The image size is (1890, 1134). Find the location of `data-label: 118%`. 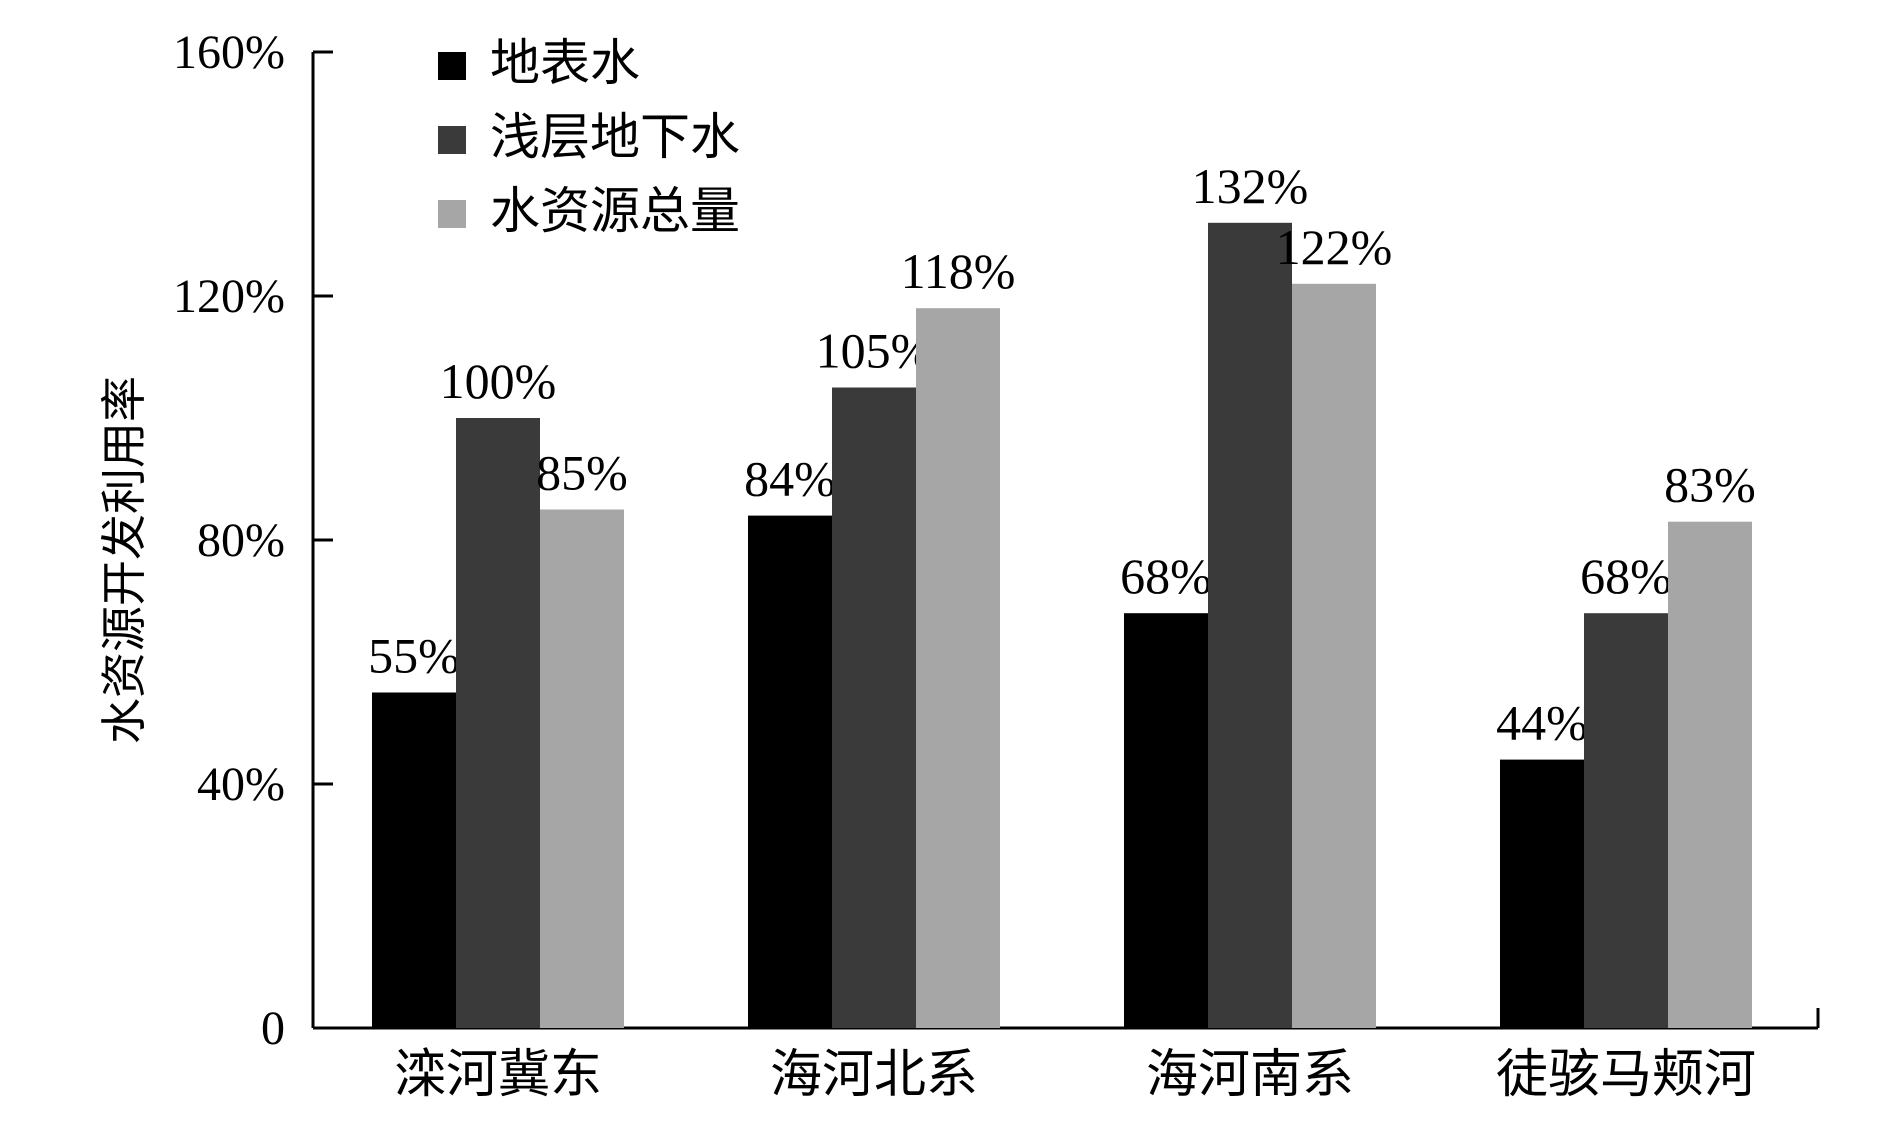

data-label: 118% is located at coordinates (958, 271).